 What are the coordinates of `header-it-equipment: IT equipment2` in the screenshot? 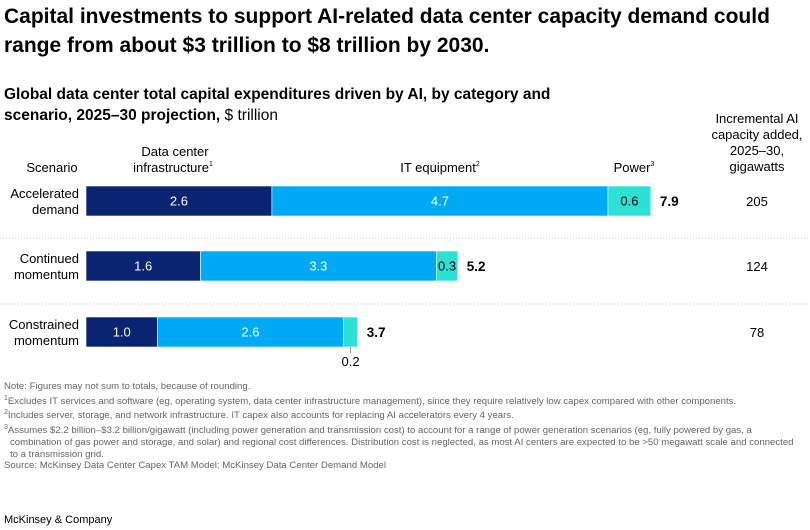 It's located at (440, 167).